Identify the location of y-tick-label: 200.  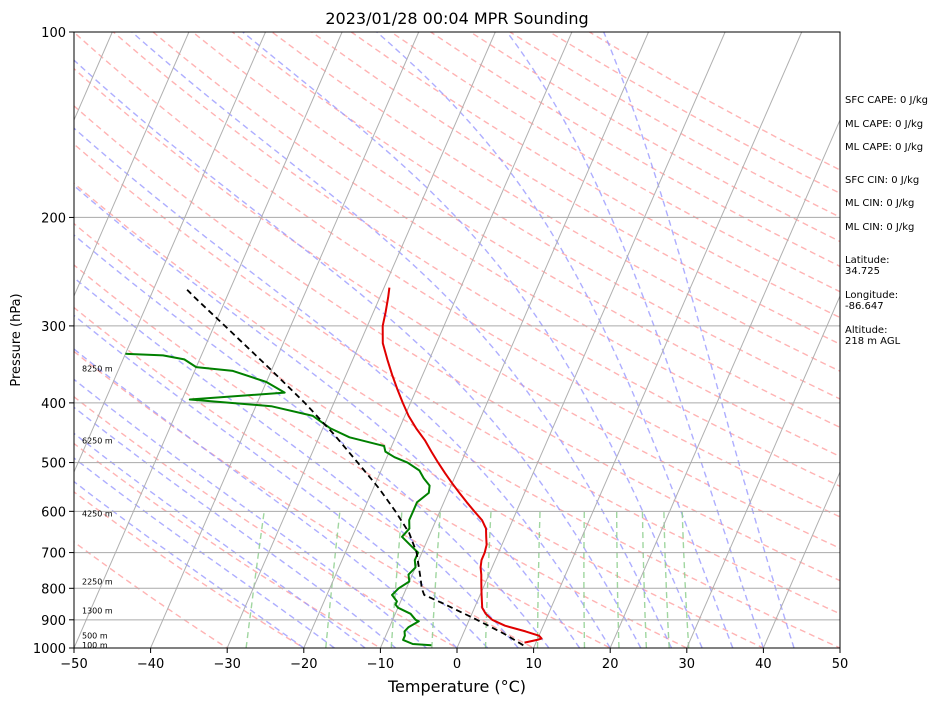
(53, 218).